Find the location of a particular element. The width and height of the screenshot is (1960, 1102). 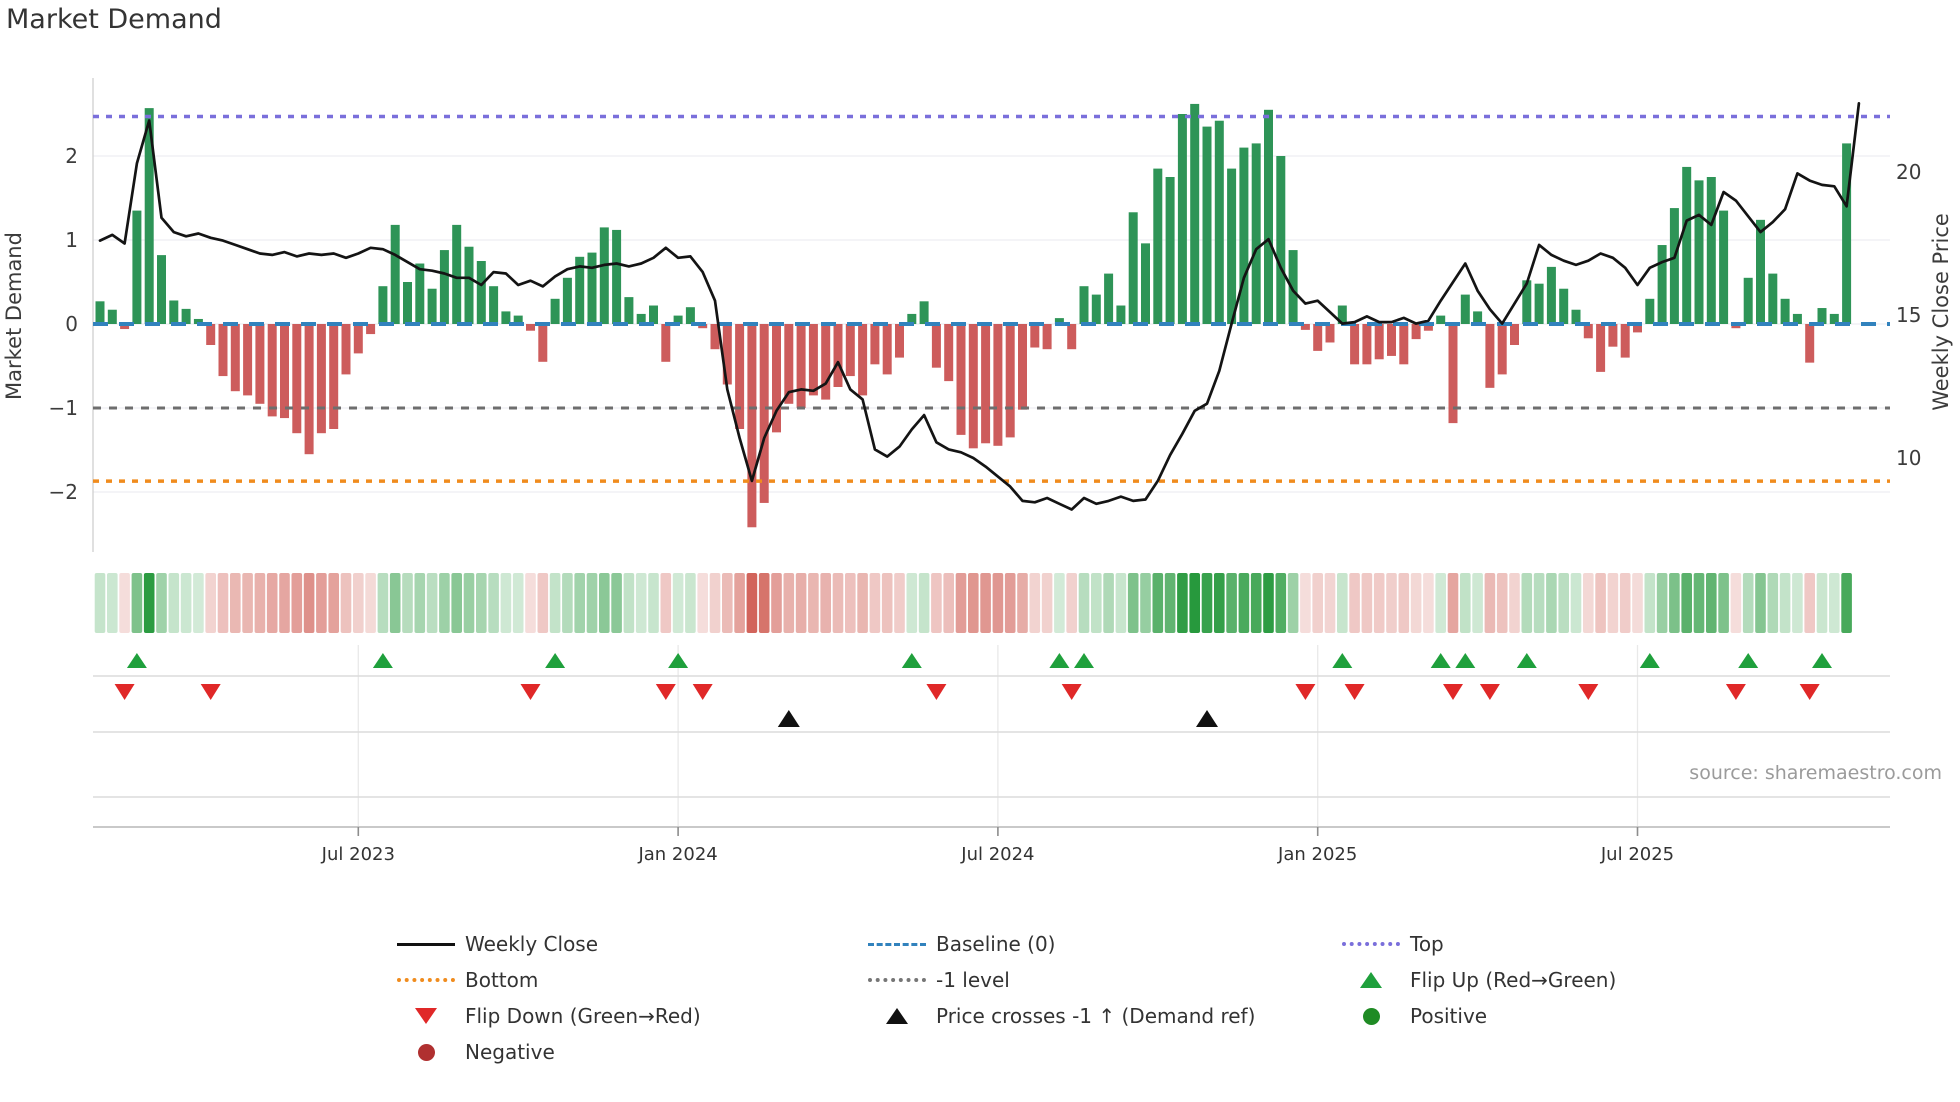

legend-column-3: Top Flip Up (Red→Green) Positive is located at coordinates (1479, 980).